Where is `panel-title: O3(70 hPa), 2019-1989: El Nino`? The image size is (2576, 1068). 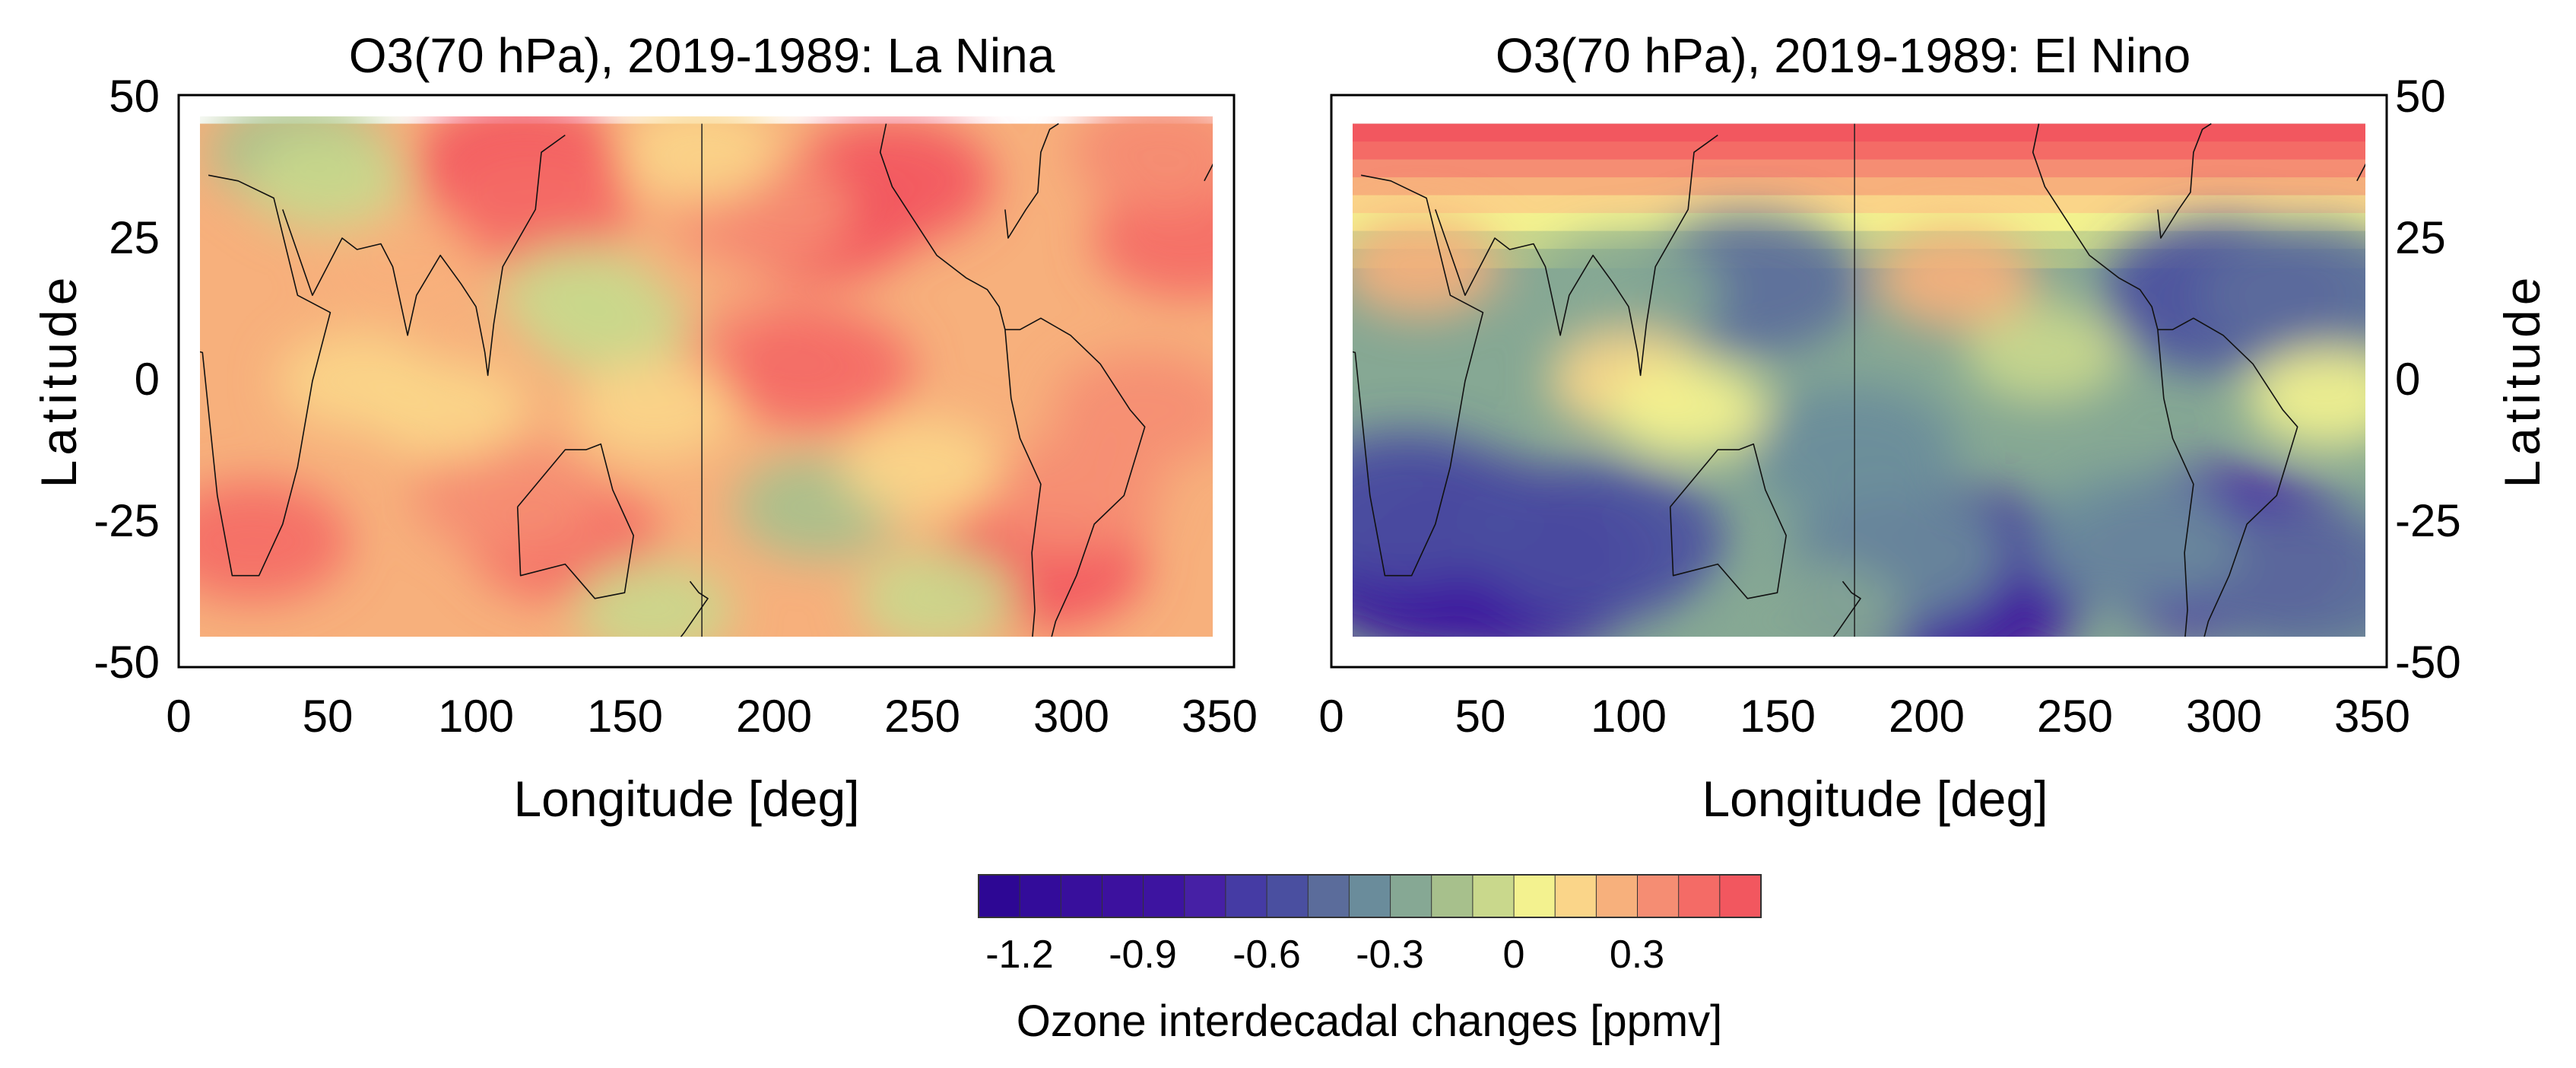
panel-title: O3(70 hPa), 2019-1989: El Nino is located at coordinates (1844, 55).